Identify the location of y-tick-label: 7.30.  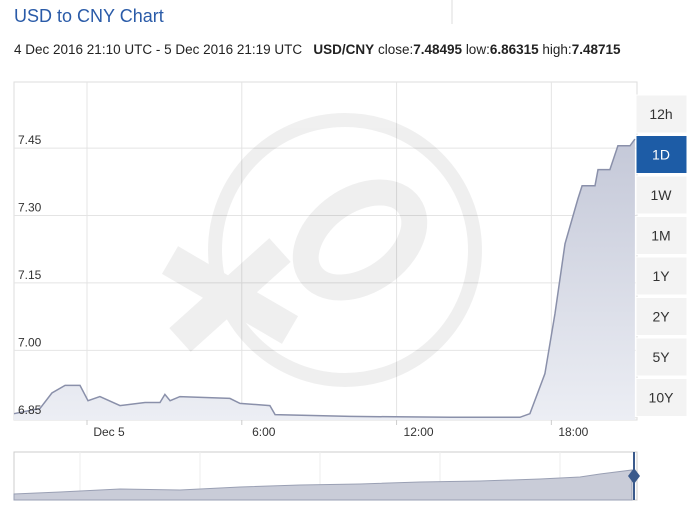
(30, 207).